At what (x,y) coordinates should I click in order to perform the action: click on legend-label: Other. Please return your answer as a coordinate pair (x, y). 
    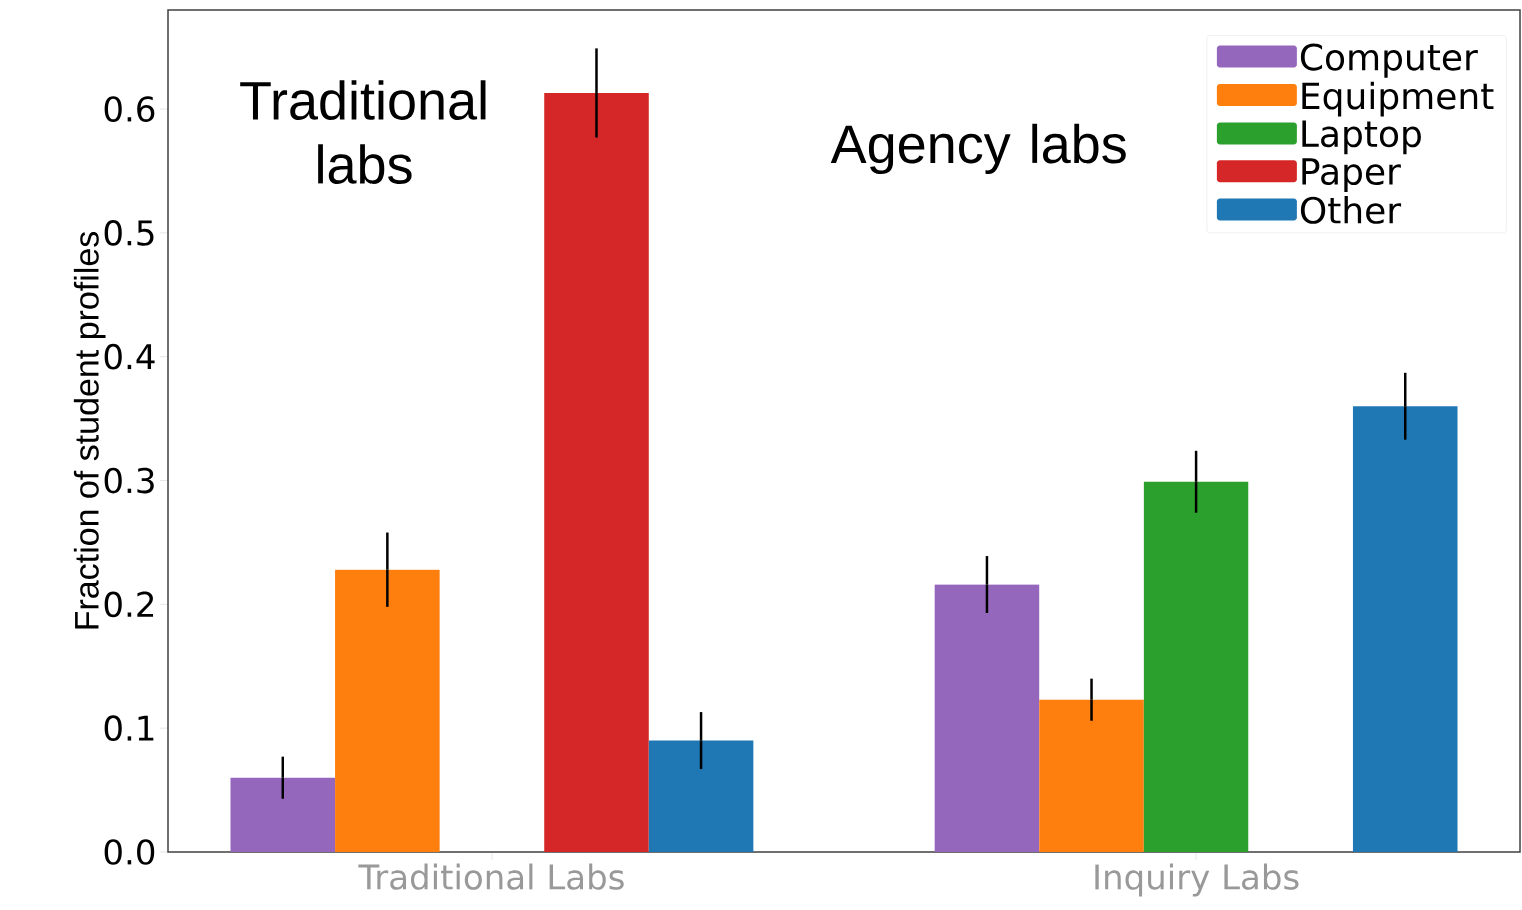
    Looking at the image, I should click on (1351, 210).